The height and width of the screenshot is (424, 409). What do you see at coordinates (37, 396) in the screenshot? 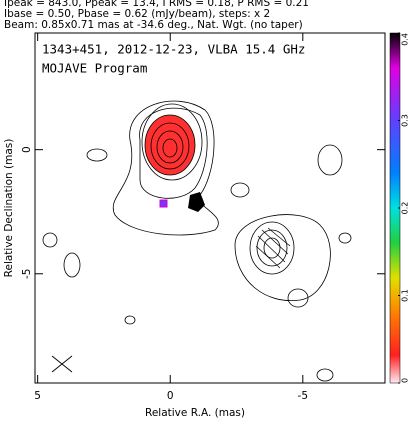
I see `x-tick-label: 5` at bounding box center [37, 396].